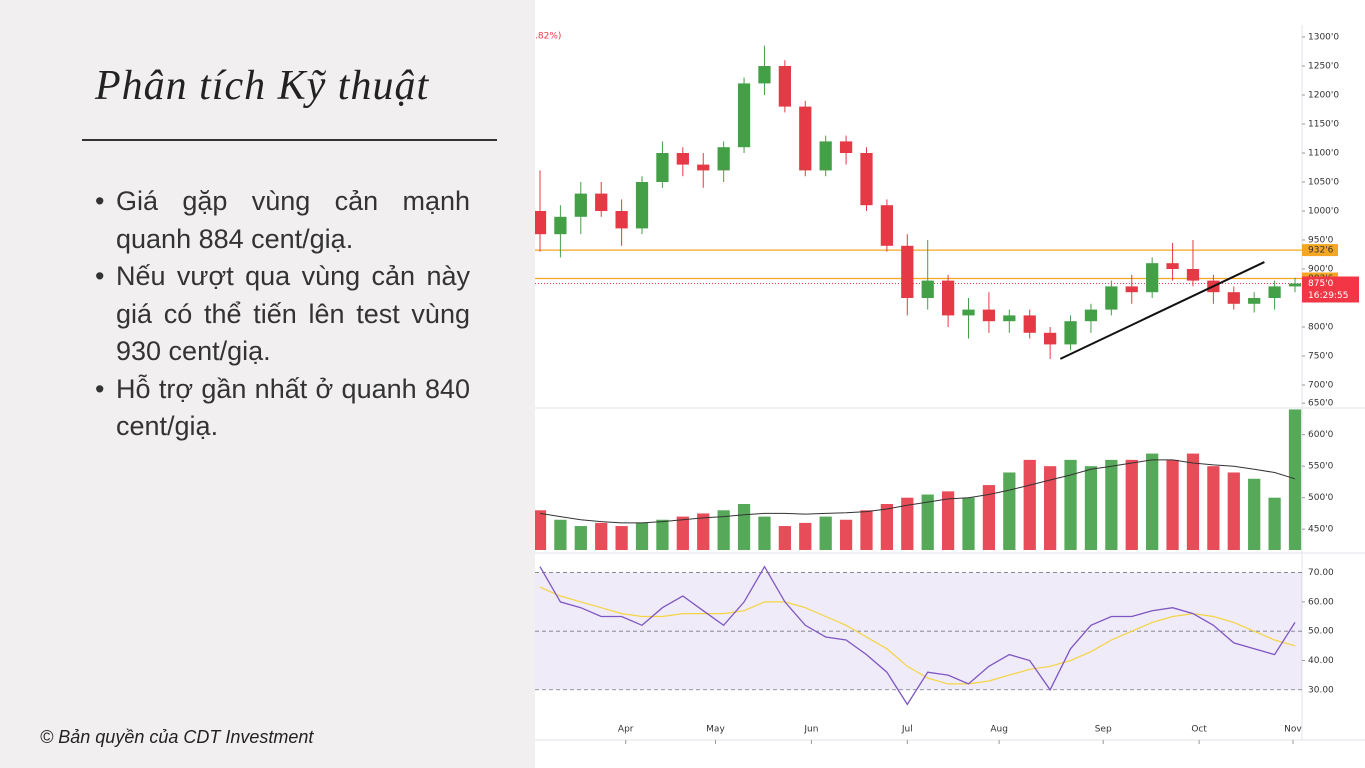  I want to click on y-tick-label: 600'0, so click(1321, 435).